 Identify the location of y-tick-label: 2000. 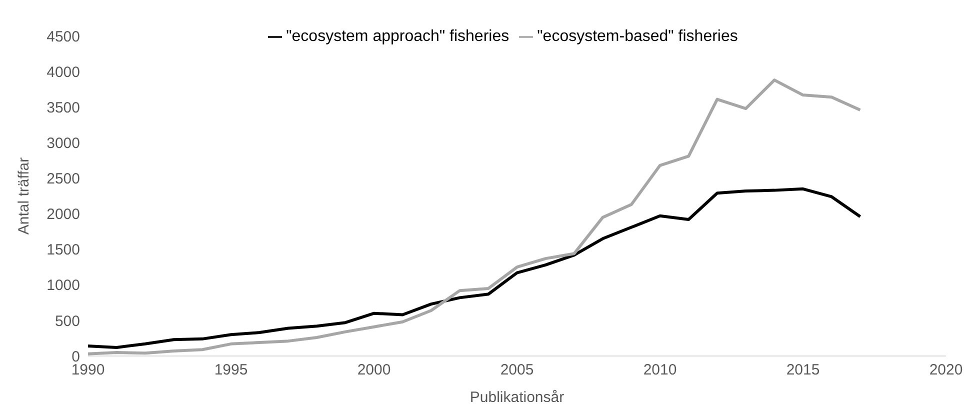
(63, 215).